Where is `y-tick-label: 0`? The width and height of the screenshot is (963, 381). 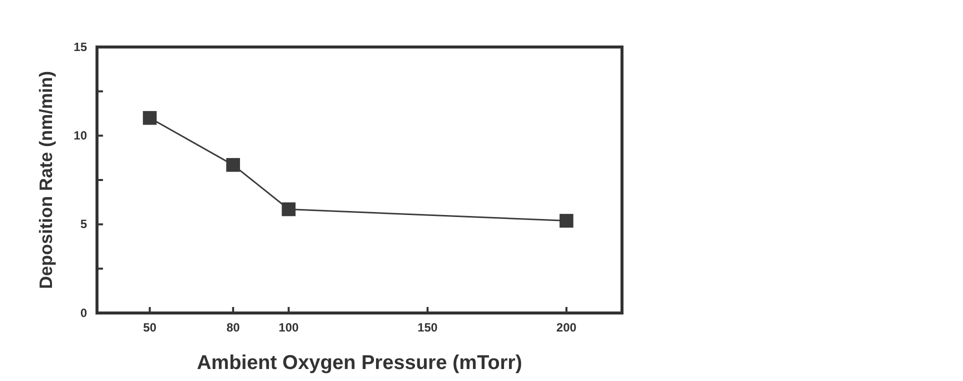 y-tick-label: 0 is located at coordinates (84, 313).